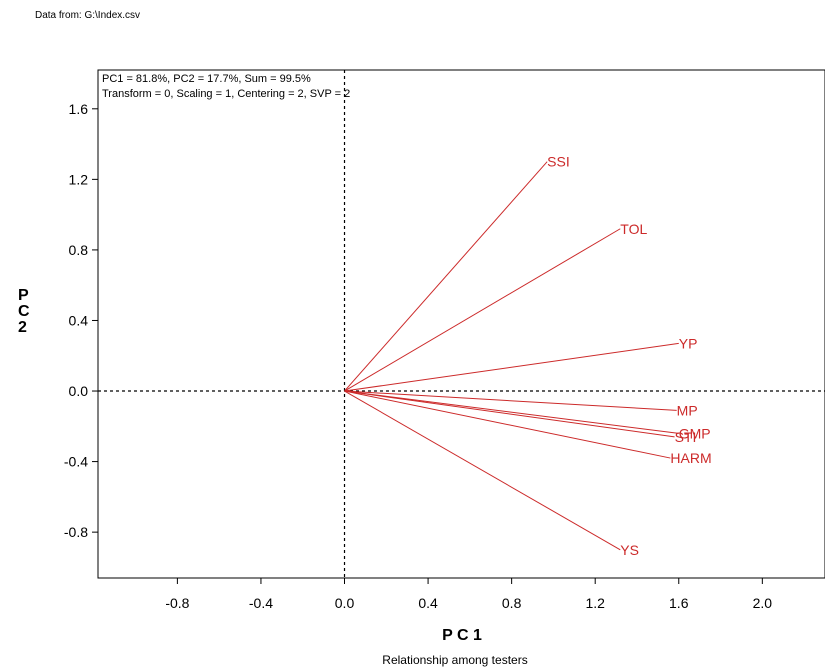 The image size is (825, 672). I want to click on x-tick-label: 0.0, so click(345, 603).